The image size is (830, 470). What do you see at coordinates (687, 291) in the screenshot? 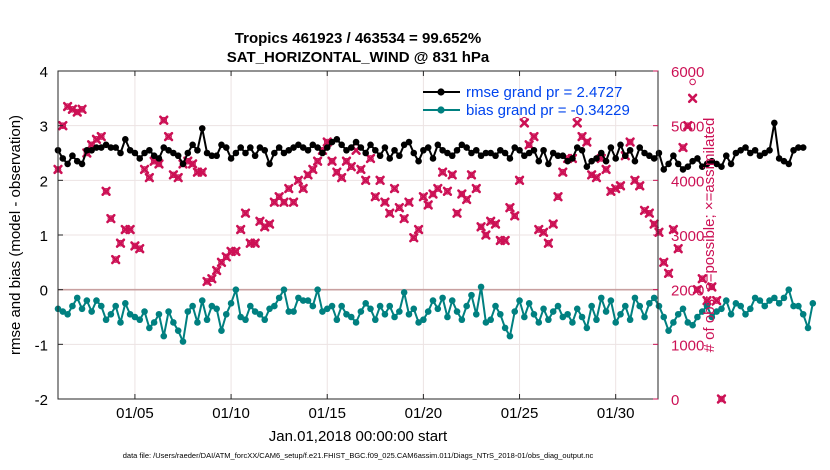
I see `y-tick-label-right: 2000` at bounding box center [687, 291].